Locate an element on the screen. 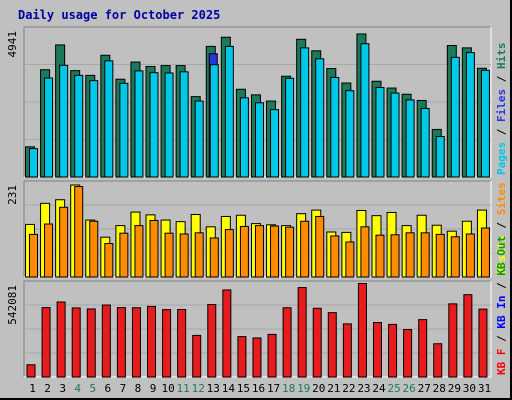  x-tick-label: 21 is located at coordinates (333, 388).